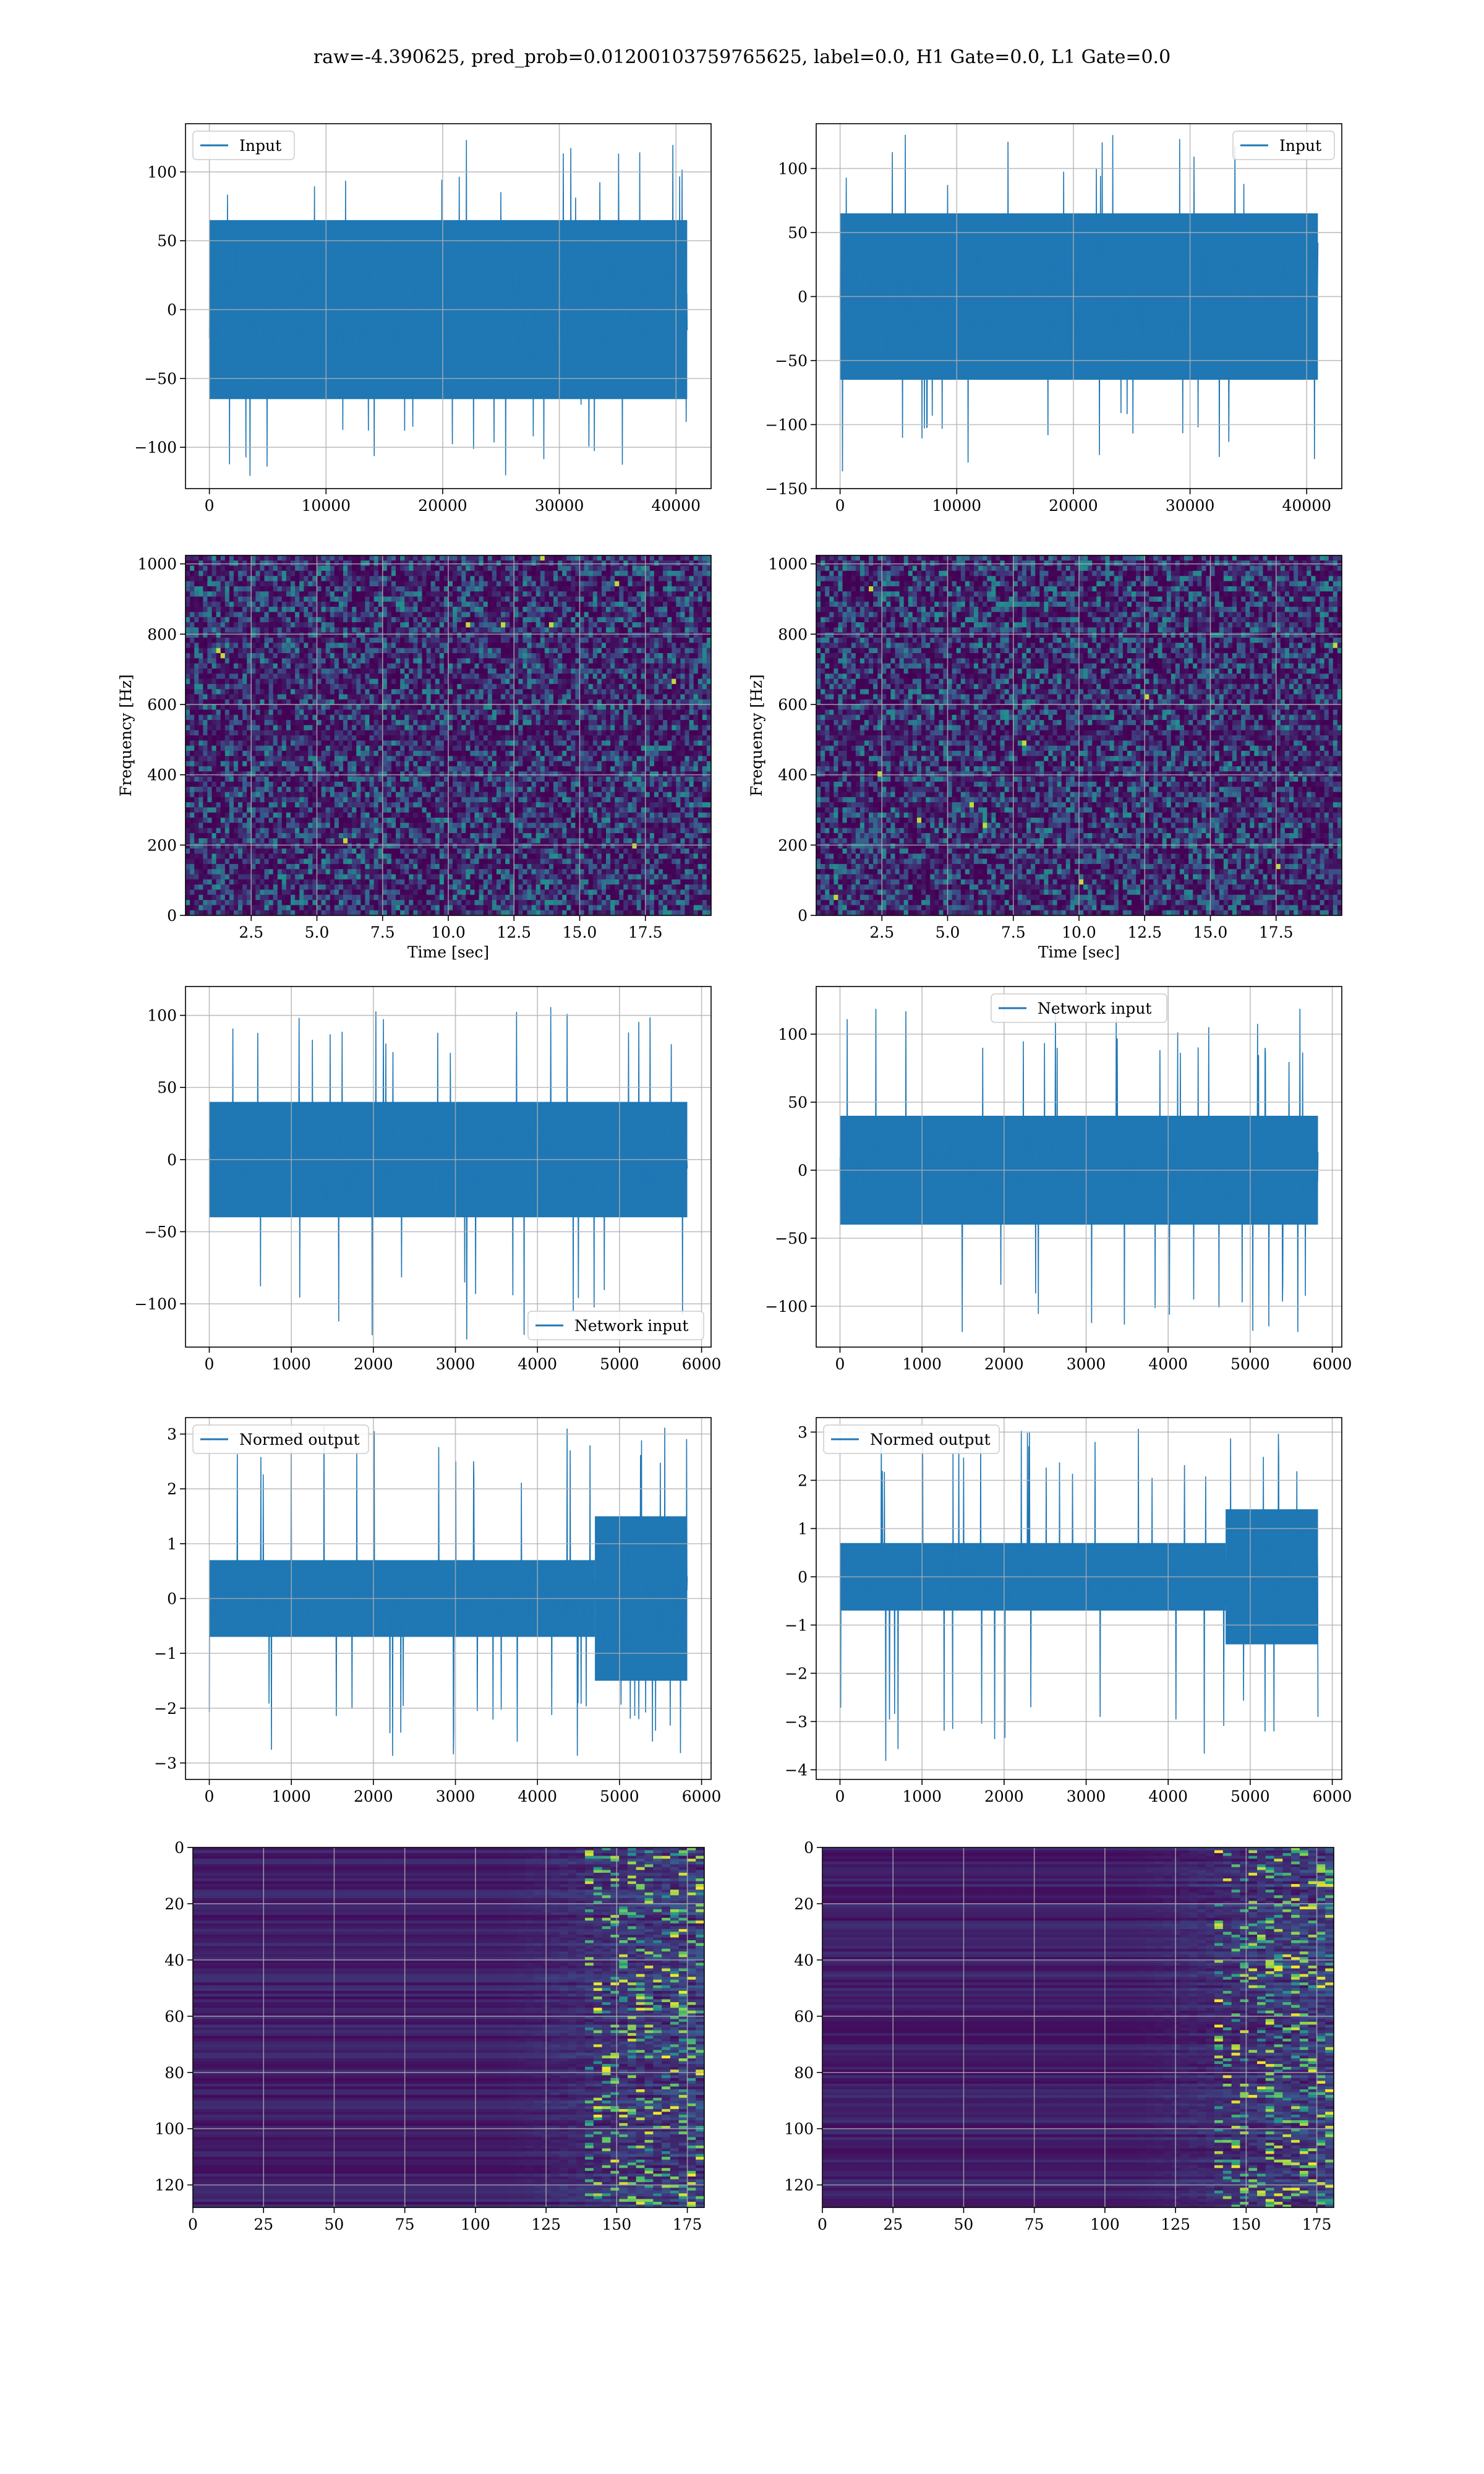 This screenshot has height=2474, width=1484. I want to click on x-tick-label: 30000, so click(1190, 506).